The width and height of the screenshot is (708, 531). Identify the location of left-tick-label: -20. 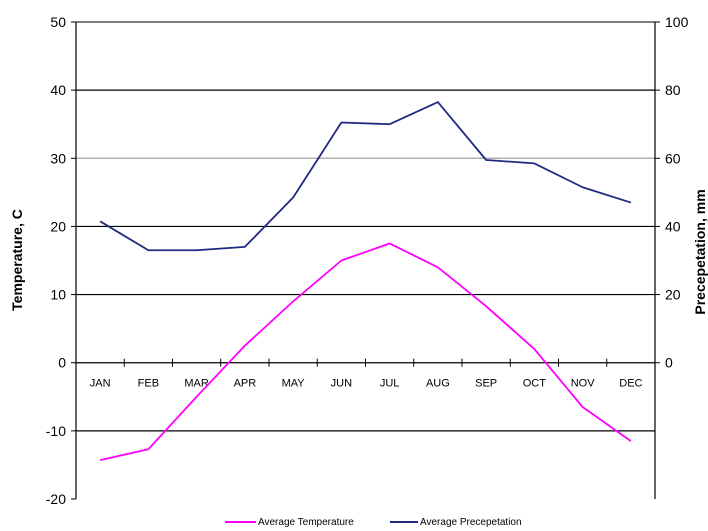
(56, 499).